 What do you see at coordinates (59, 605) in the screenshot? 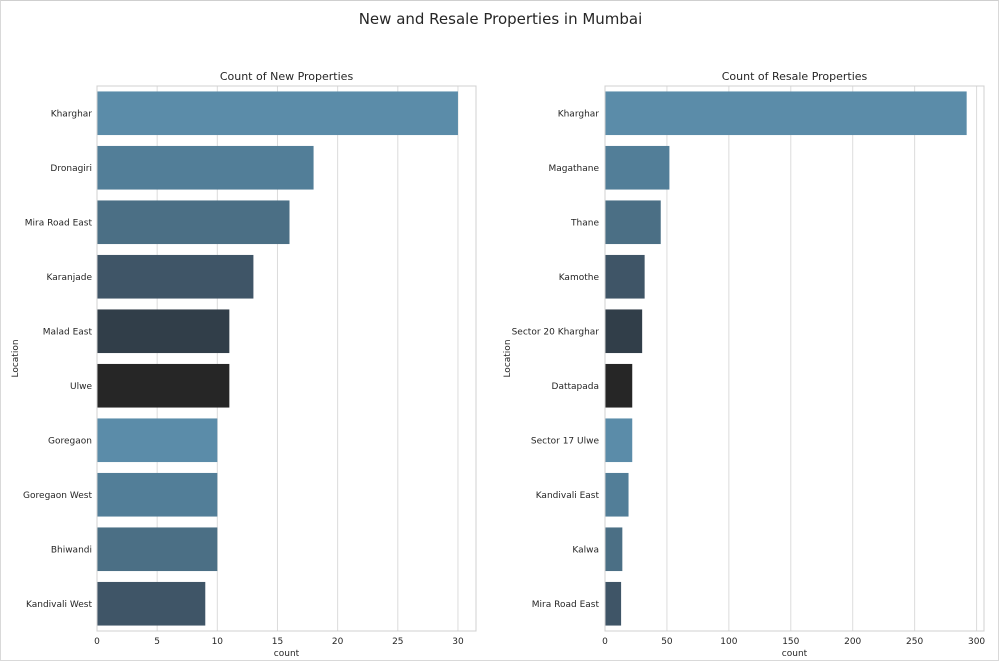
I see `y-tick-label: Kandivali West` at bounding box center [59, 605].